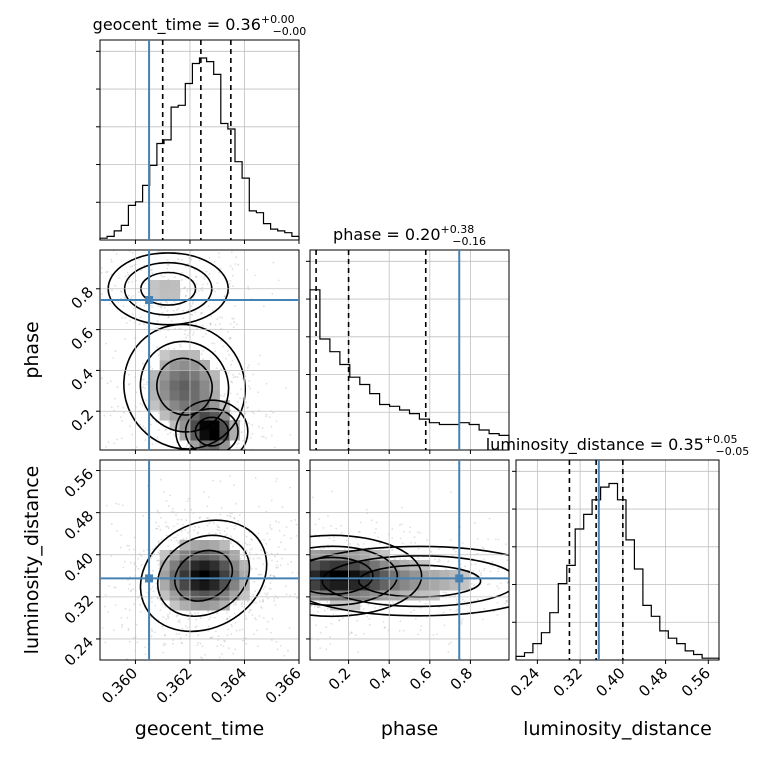 The width and height of the screenshot is (760, 760). Describe the element at coordinates (610, 682) in the screenshot. I see `x-tick-label: 0.40` at that location.